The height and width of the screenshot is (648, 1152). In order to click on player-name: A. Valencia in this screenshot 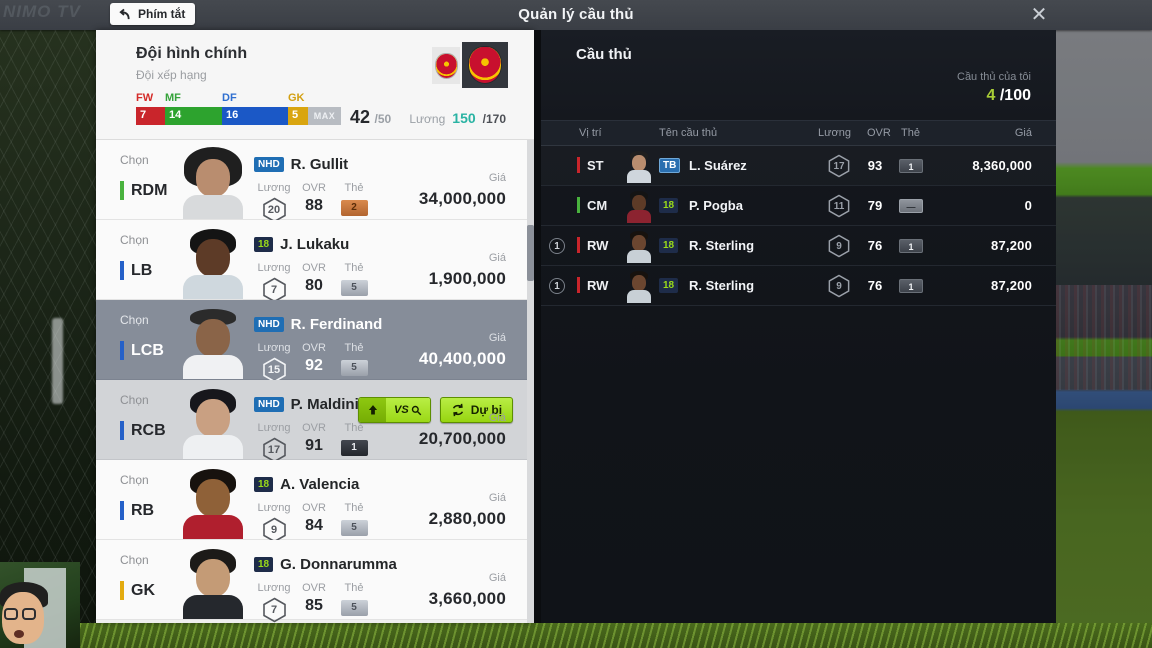, I will do `click(320, 484)`.